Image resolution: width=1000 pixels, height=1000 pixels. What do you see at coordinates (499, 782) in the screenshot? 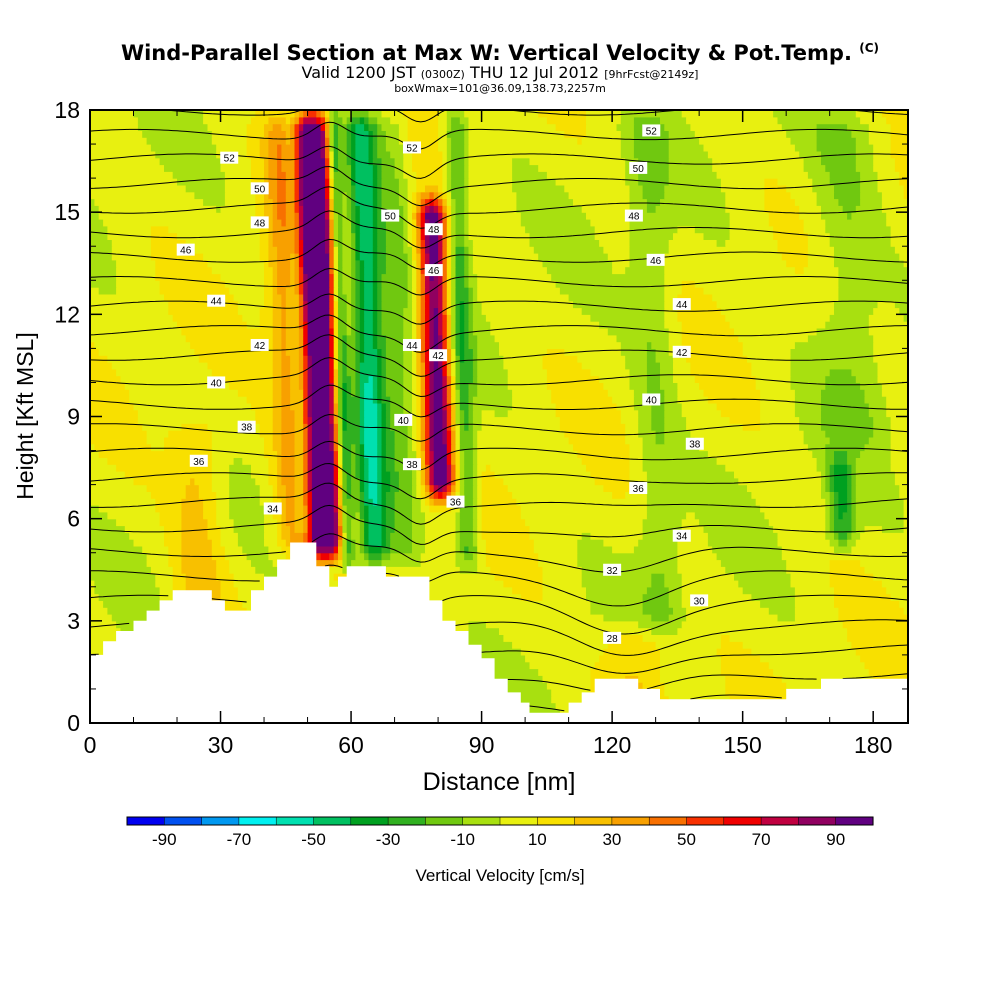
I see `x-axis-label: Distance [nm]` at bounding box center [499, 782].